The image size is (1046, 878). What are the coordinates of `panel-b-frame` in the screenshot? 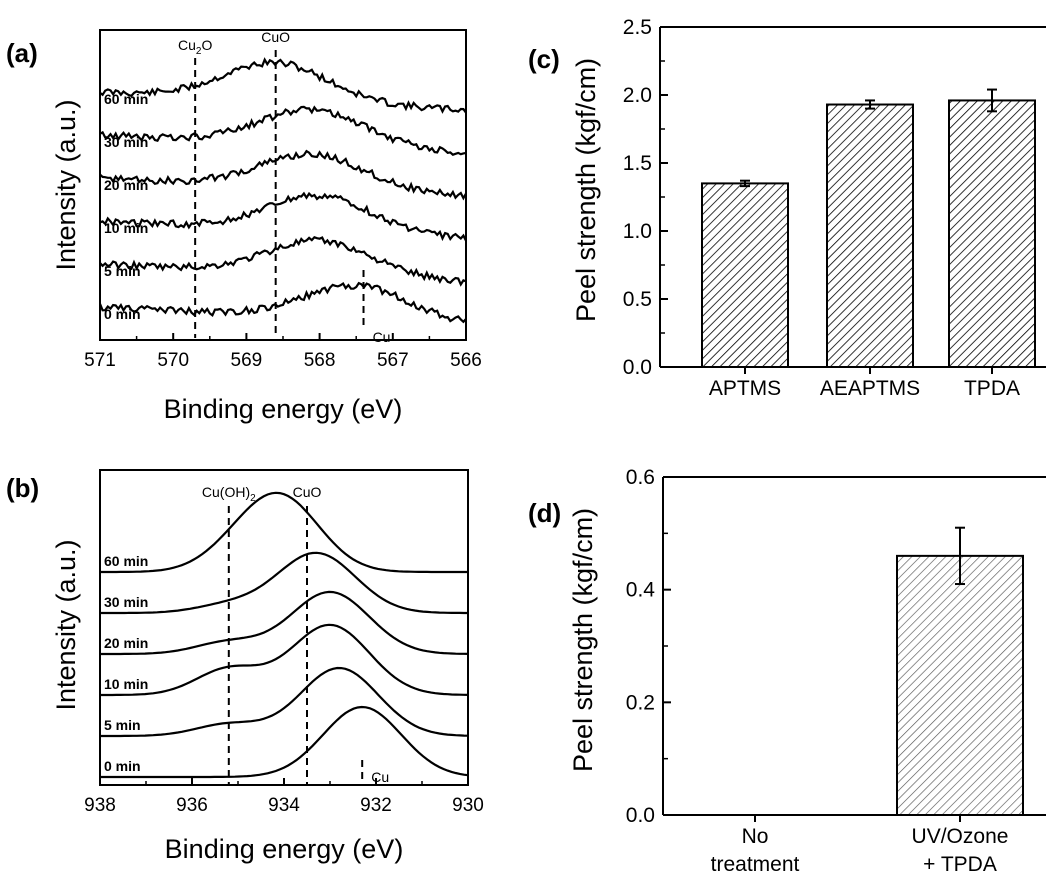 It's located at (284, 627).